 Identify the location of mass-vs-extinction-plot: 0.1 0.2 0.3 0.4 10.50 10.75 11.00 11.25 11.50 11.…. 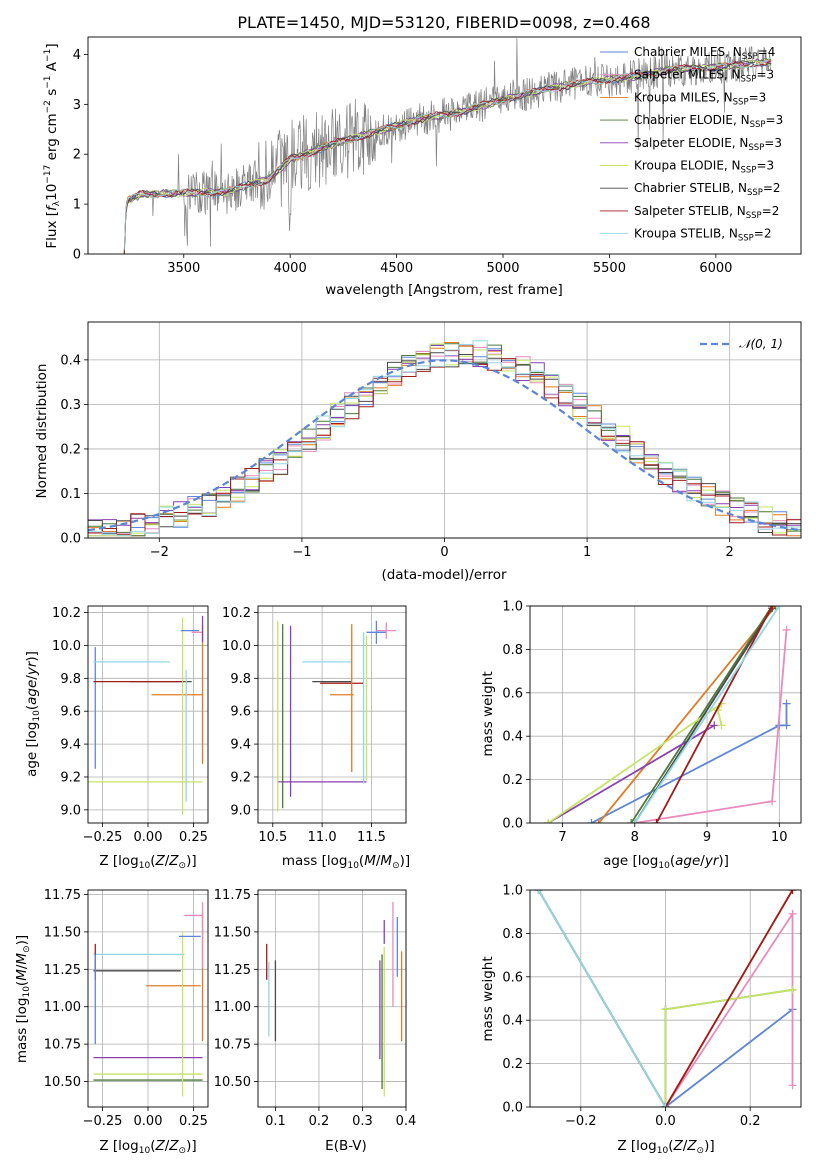
(315, 1008).